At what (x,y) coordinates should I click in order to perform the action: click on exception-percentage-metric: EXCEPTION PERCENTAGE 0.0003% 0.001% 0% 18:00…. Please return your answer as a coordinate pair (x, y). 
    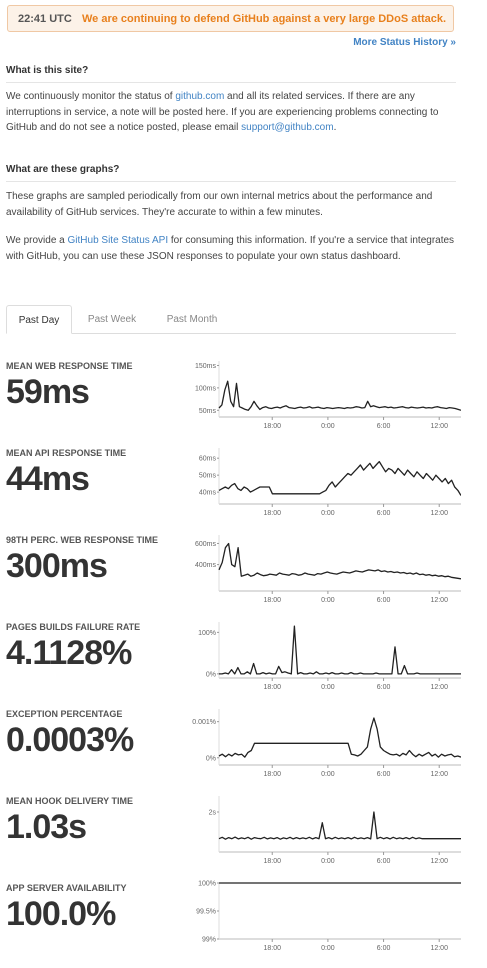
    Looking at the image, I should click on (241, 751).